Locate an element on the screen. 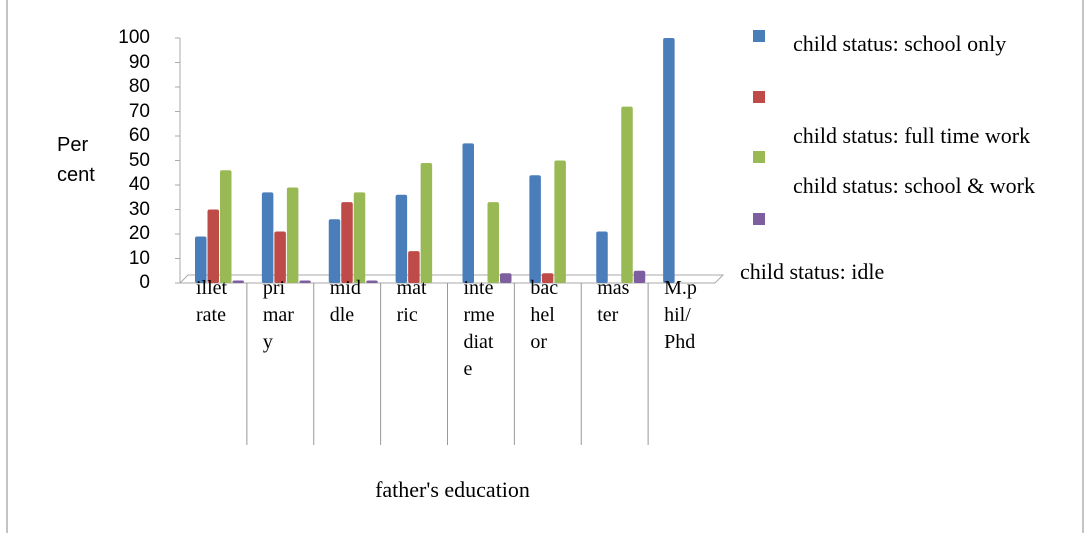 The height and width of the screenshot is (533, 1089). x-tick-label: middle is located at coordinates (345, 301).